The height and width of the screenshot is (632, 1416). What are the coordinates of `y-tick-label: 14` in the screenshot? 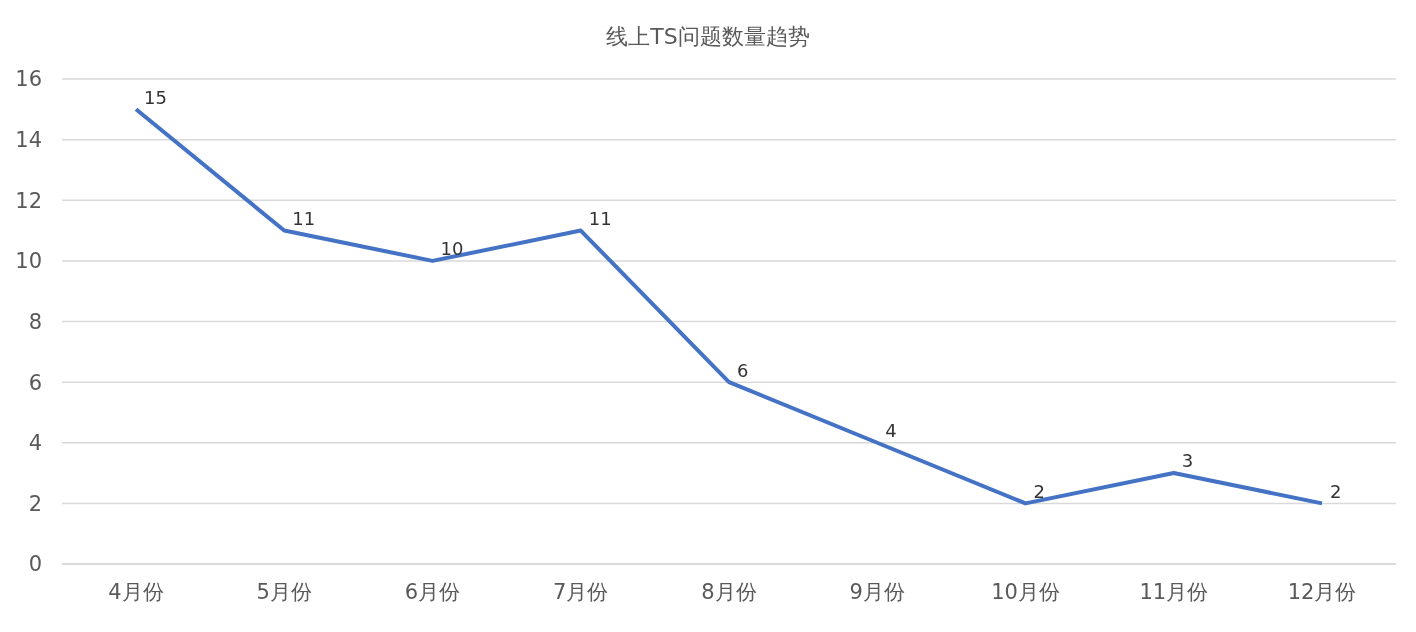 It's located at (28, 140).